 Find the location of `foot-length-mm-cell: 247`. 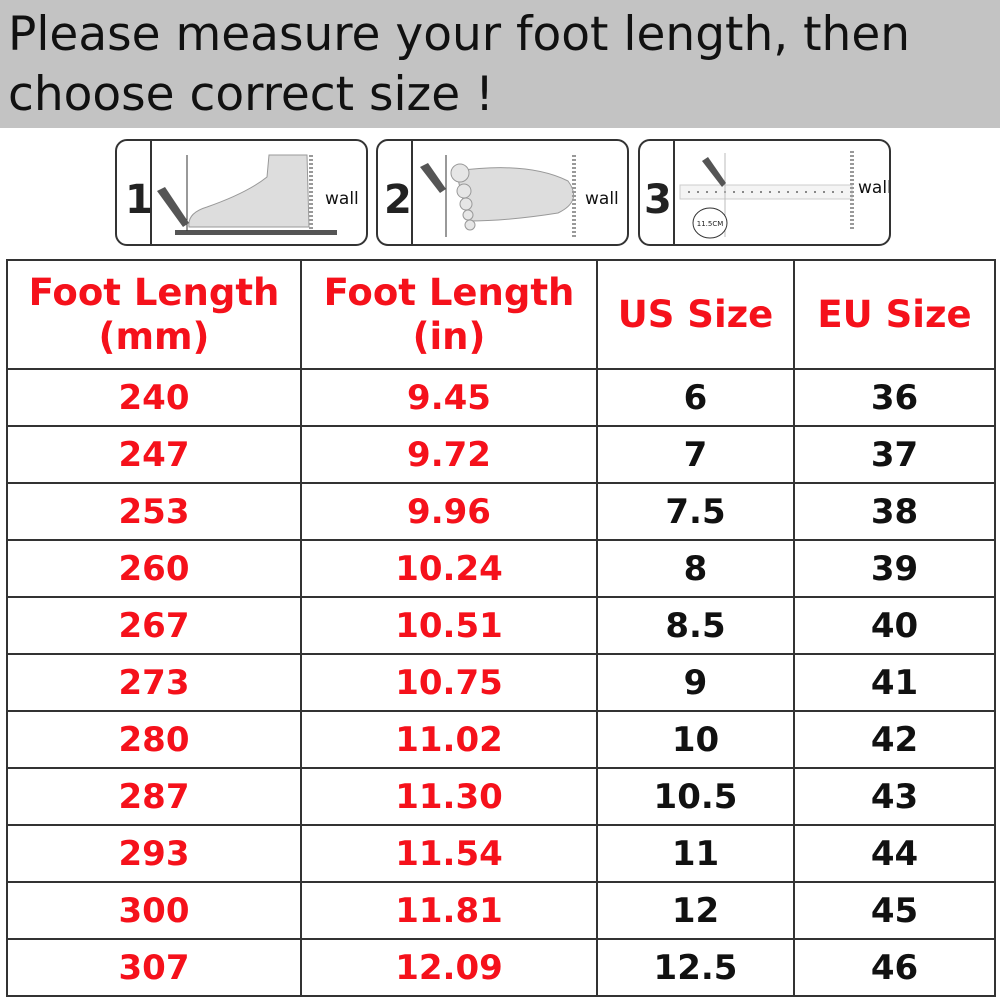

foot-length-mm-cell: 247 is located at coordinates (154, 454).